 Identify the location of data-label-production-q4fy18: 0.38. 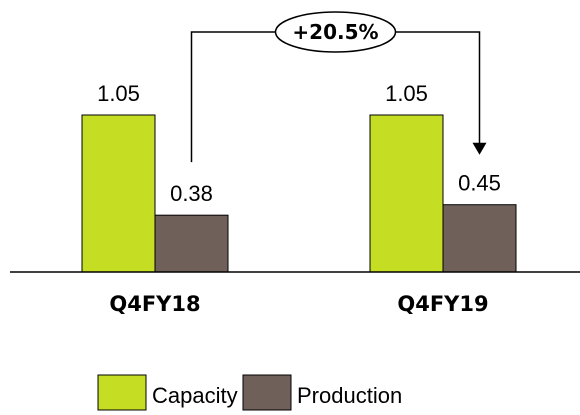
(191, 193).